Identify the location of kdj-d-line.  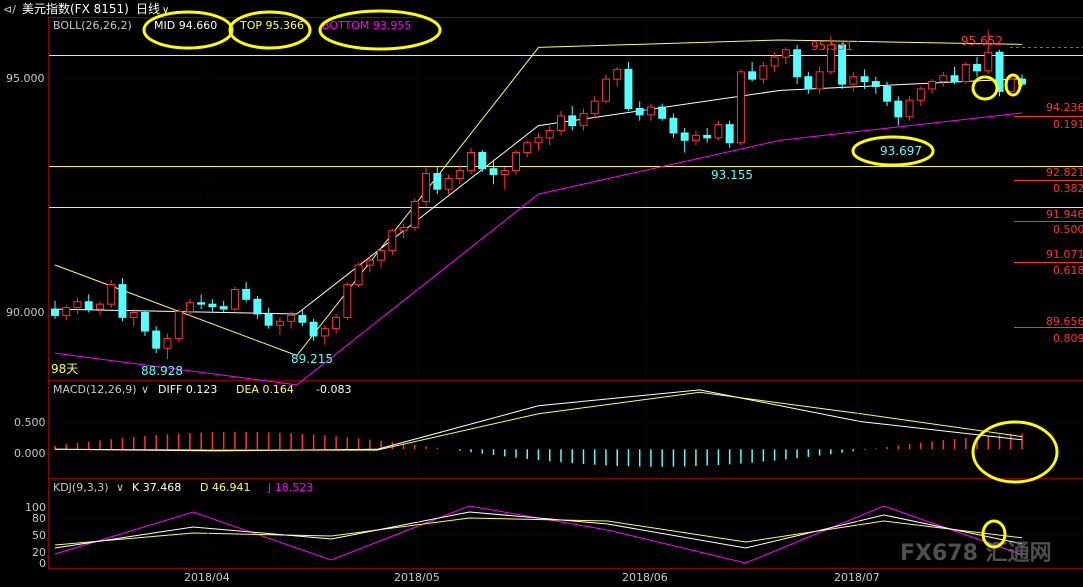
(538, 531).